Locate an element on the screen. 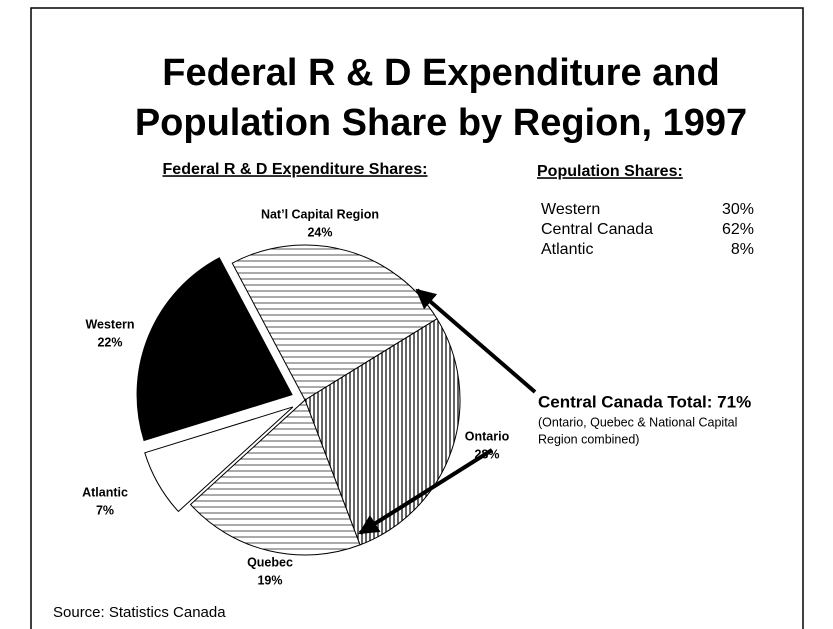  slice-value-label: 24% is located at coordinates (319, 232).